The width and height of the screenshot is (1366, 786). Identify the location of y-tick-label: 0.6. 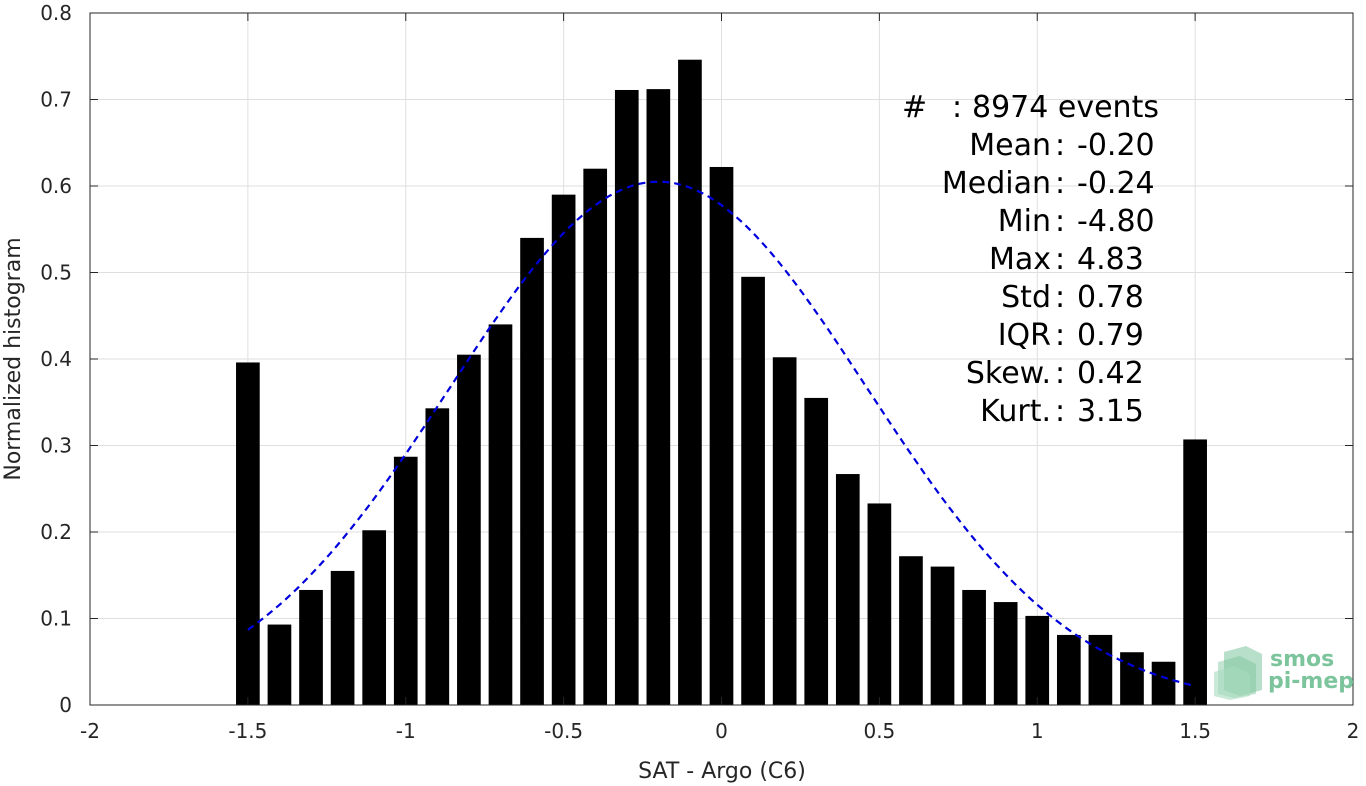
(56, 186).